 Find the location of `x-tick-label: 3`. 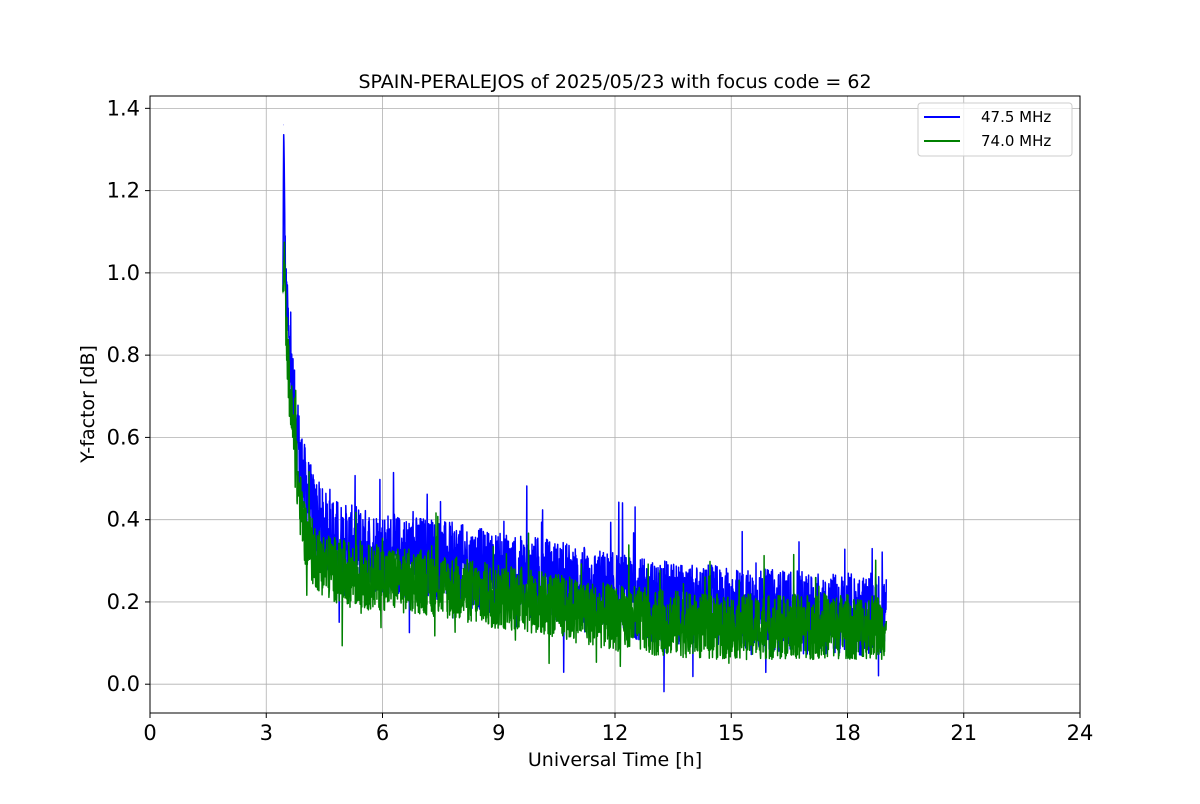

x-tick-label: 3 is located at coordinates (266, 733).